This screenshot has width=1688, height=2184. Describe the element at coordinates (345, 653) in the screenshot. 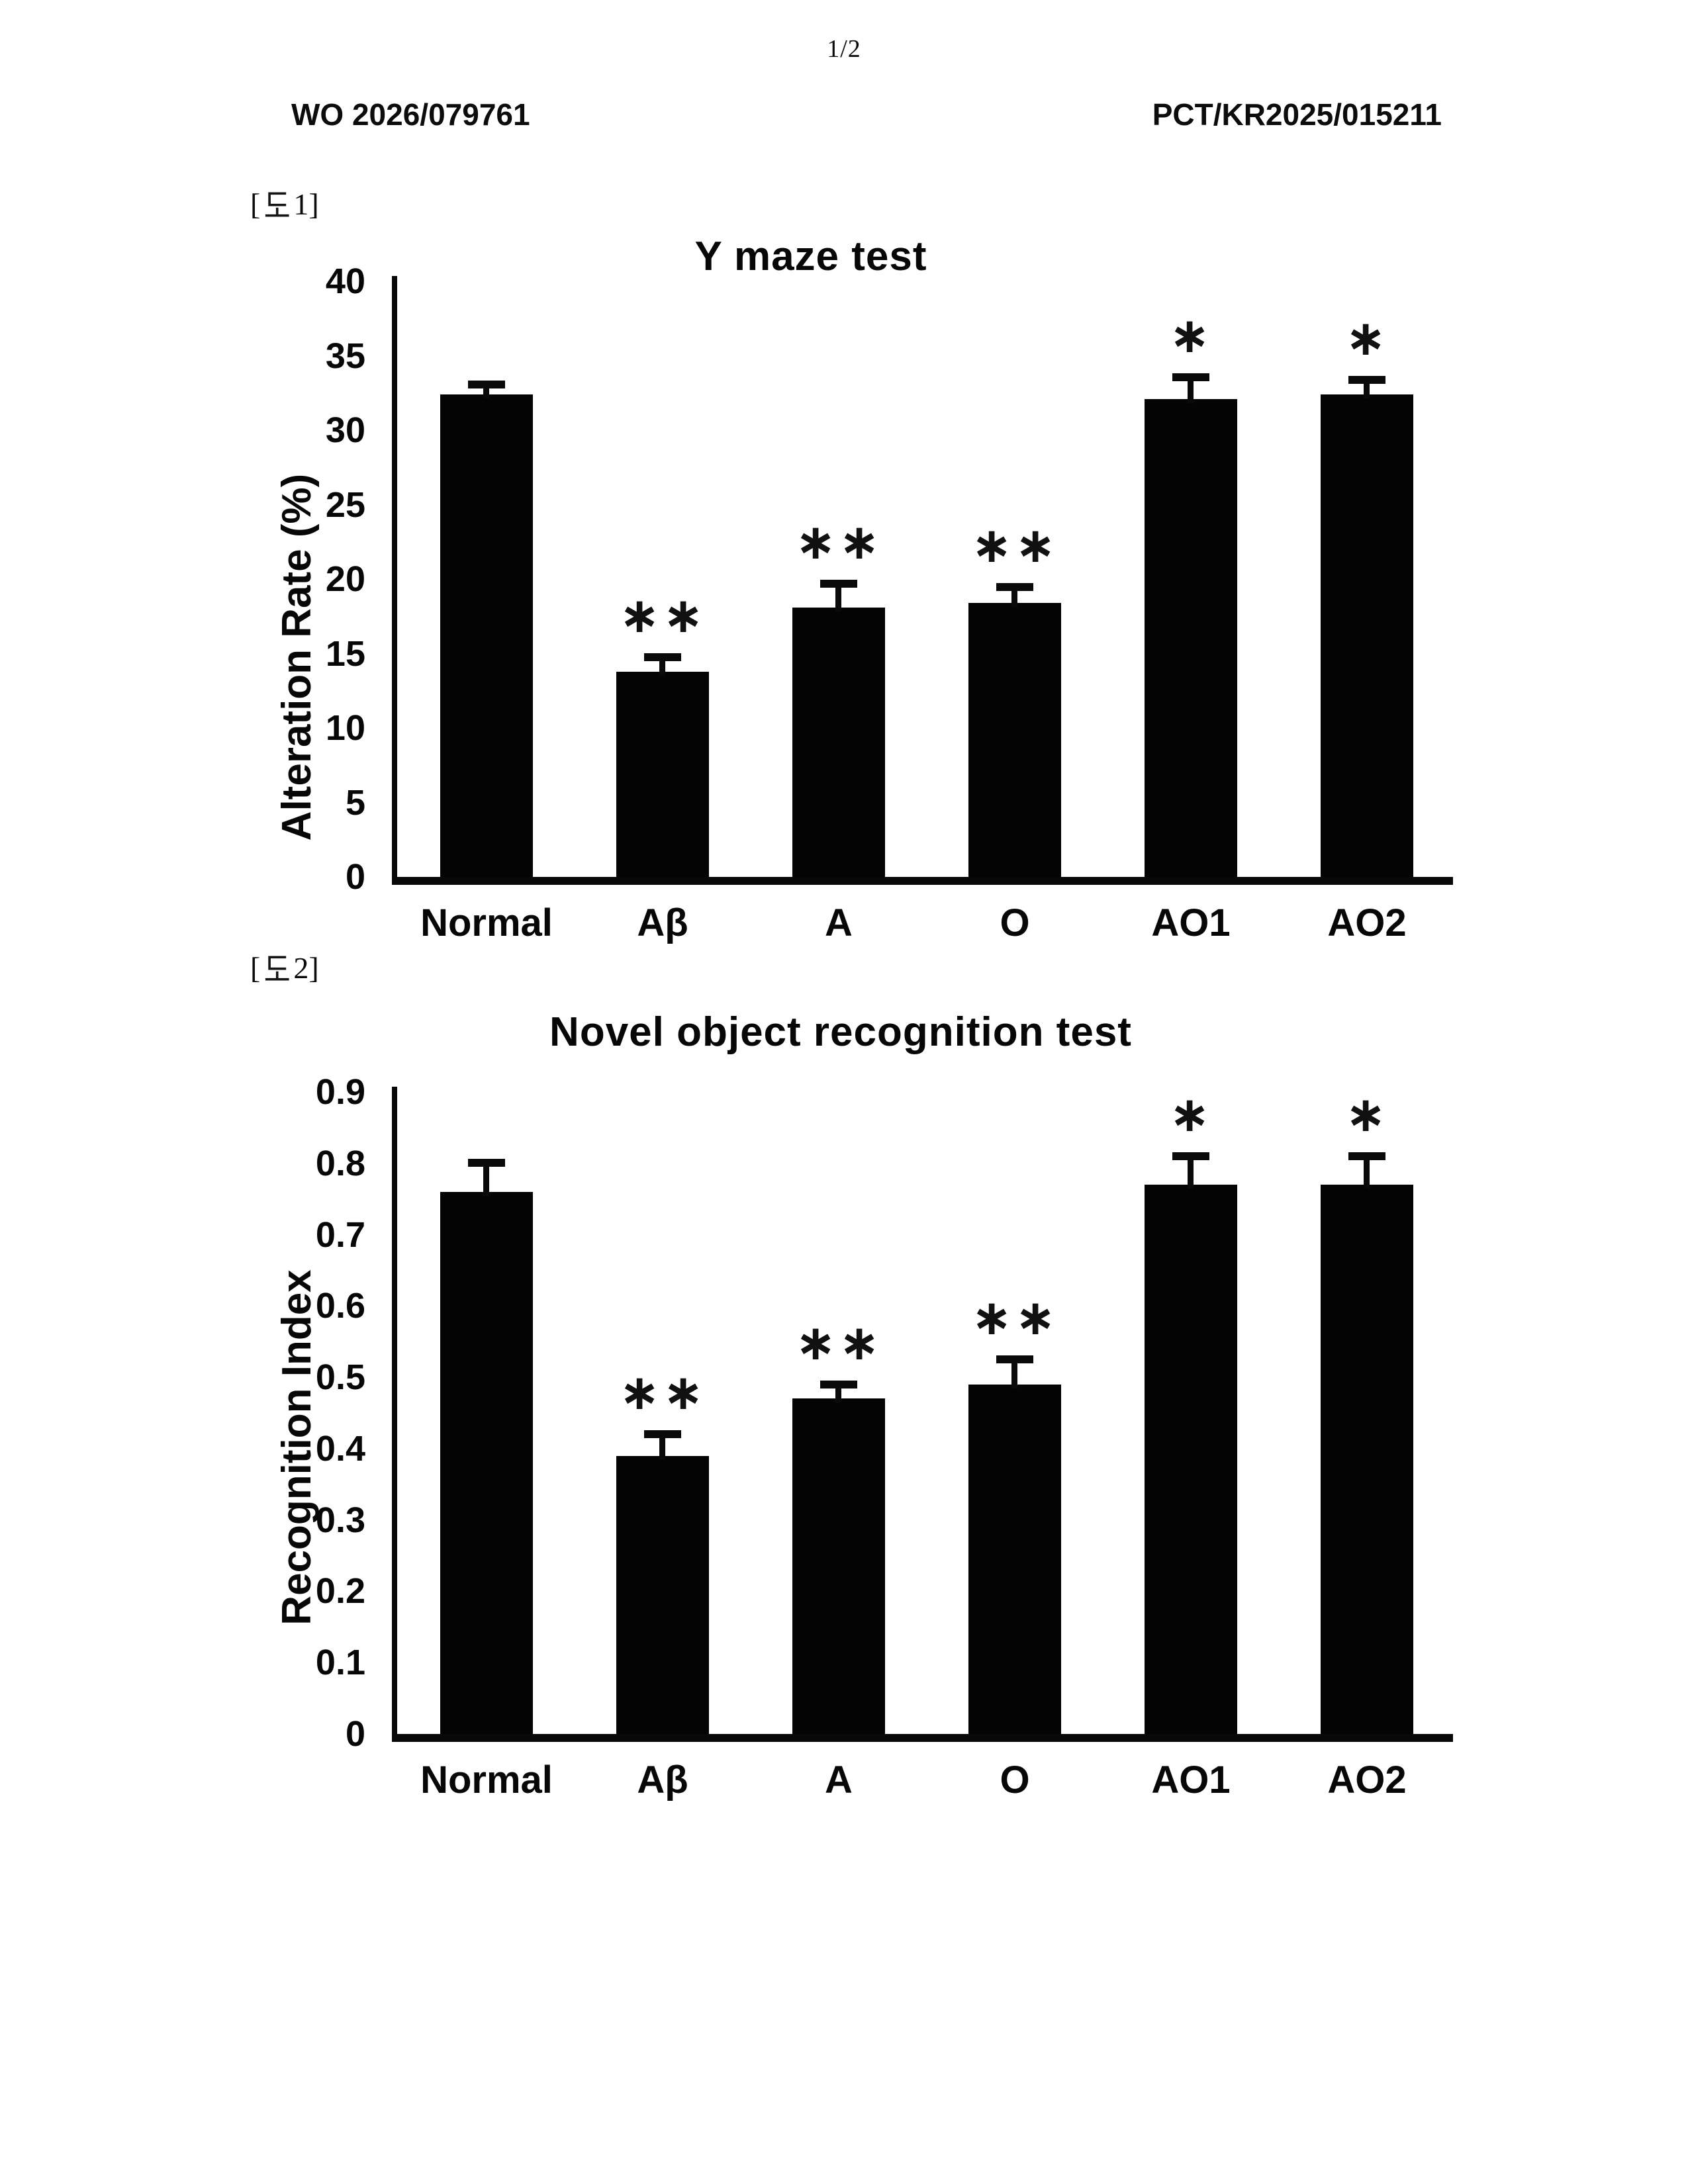

I see `y-tick-label: 15` at that location.